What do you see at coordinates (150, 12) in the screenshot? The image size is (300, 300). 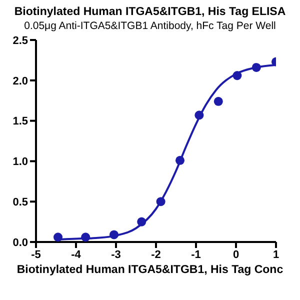 I see `chart-title: Biotinylated Human ITGA5&ITGB1, His Tag ELISA` at bounding box center [150, 12].